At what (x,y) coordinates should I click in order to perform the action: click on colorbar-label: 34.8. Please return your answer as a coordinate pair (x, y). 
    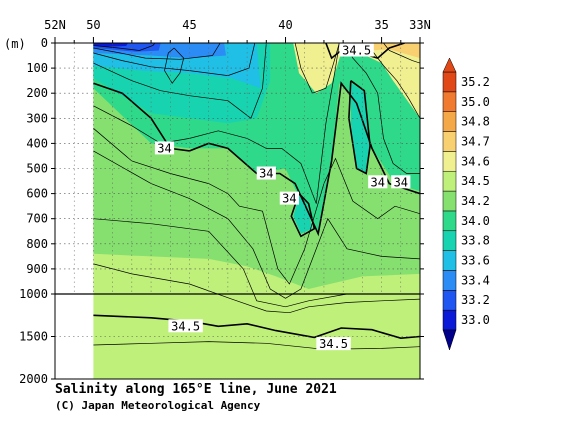
    Looking at the image, I should click on (475, 122).